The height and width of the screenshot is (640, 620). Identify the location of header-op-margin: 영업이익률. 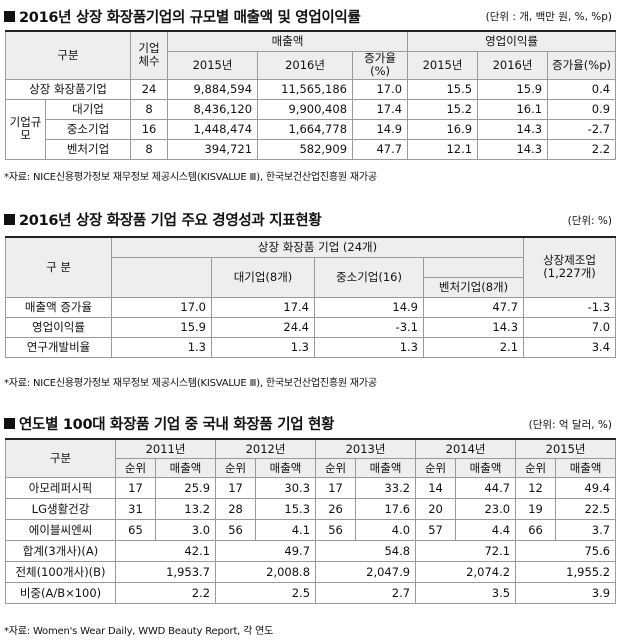
(512, 41).